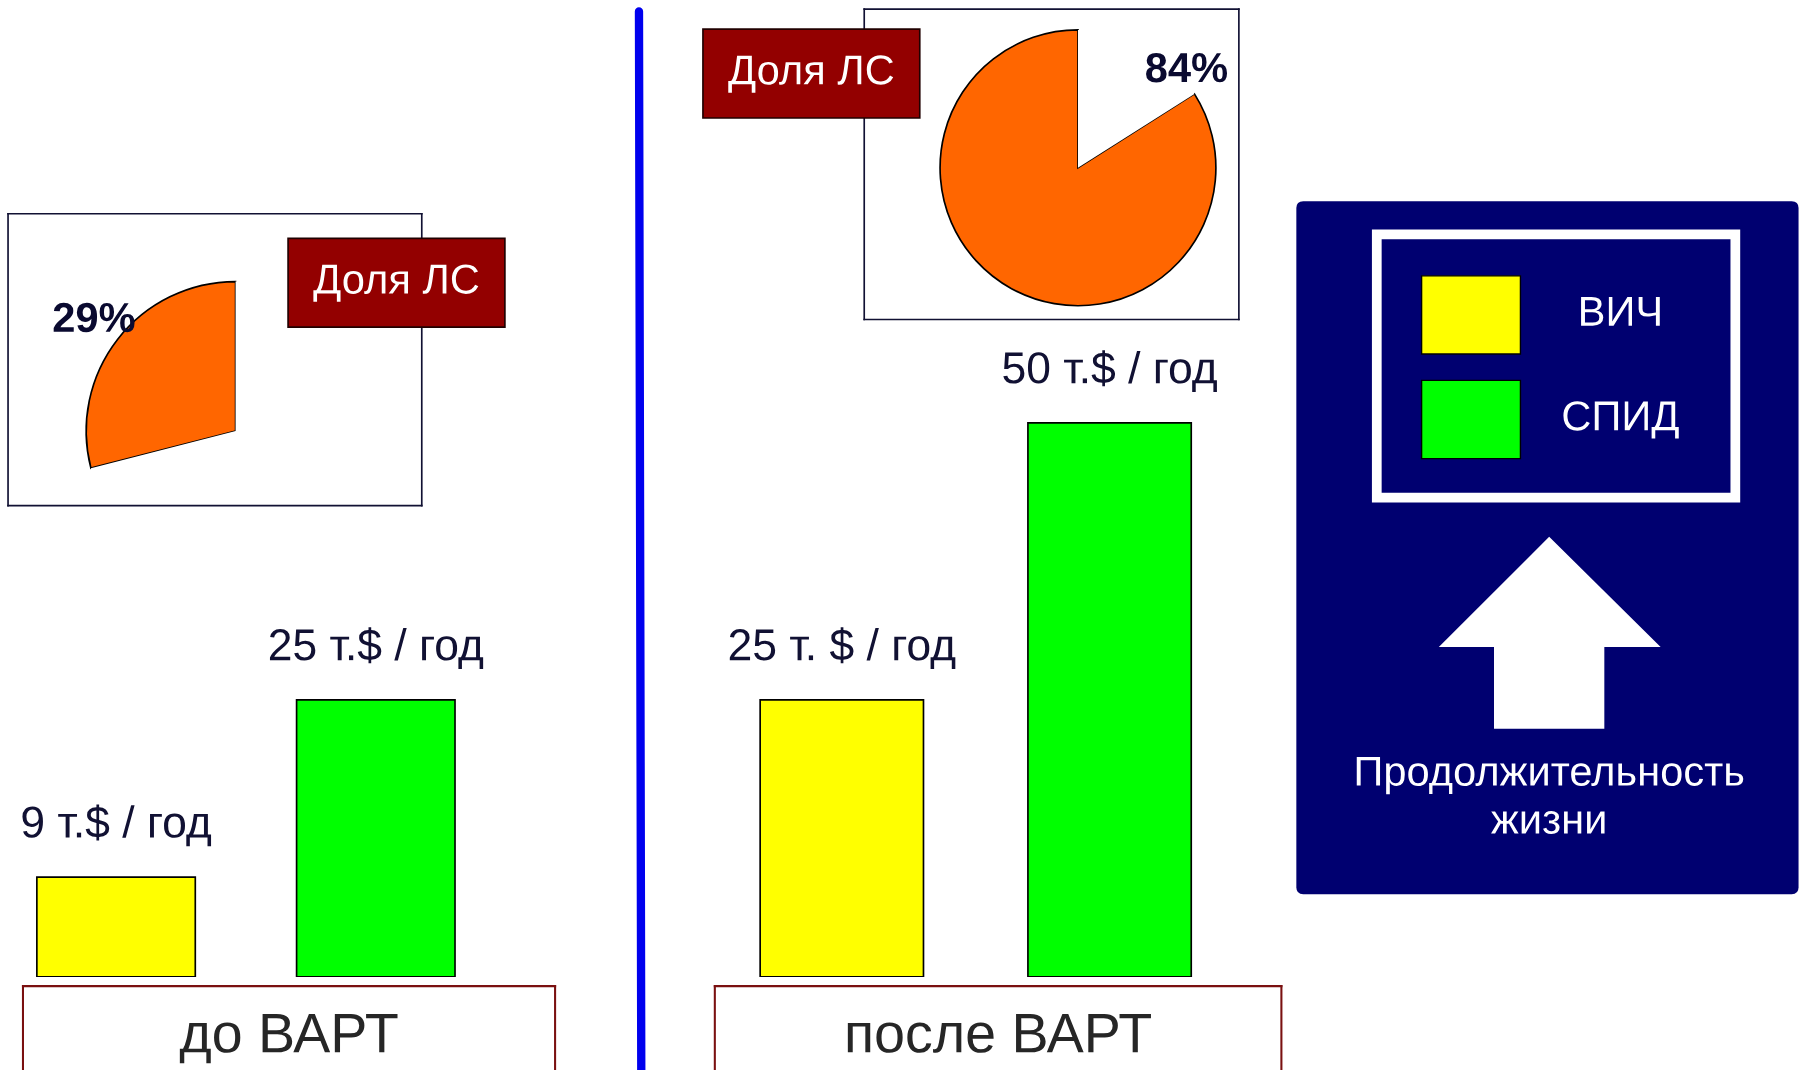 This screenshot has width=1802, height=1070. What do you see at coordinates (376, 648) in the screenshot?
I see `data-label: 25 т.$ / год` at bounding box center [376, 648].